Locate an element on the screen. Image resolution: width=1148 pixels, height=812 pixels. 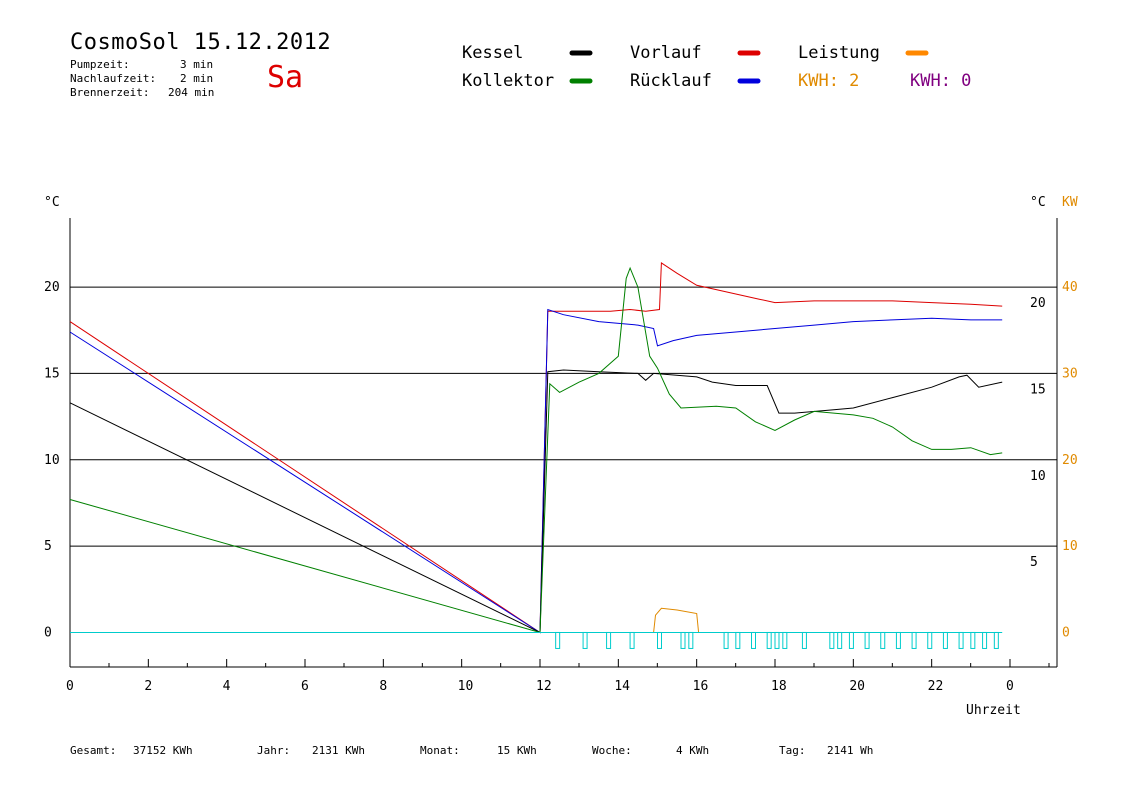
right-tick-label-15: 15 is located at coordinates (1038, 389).